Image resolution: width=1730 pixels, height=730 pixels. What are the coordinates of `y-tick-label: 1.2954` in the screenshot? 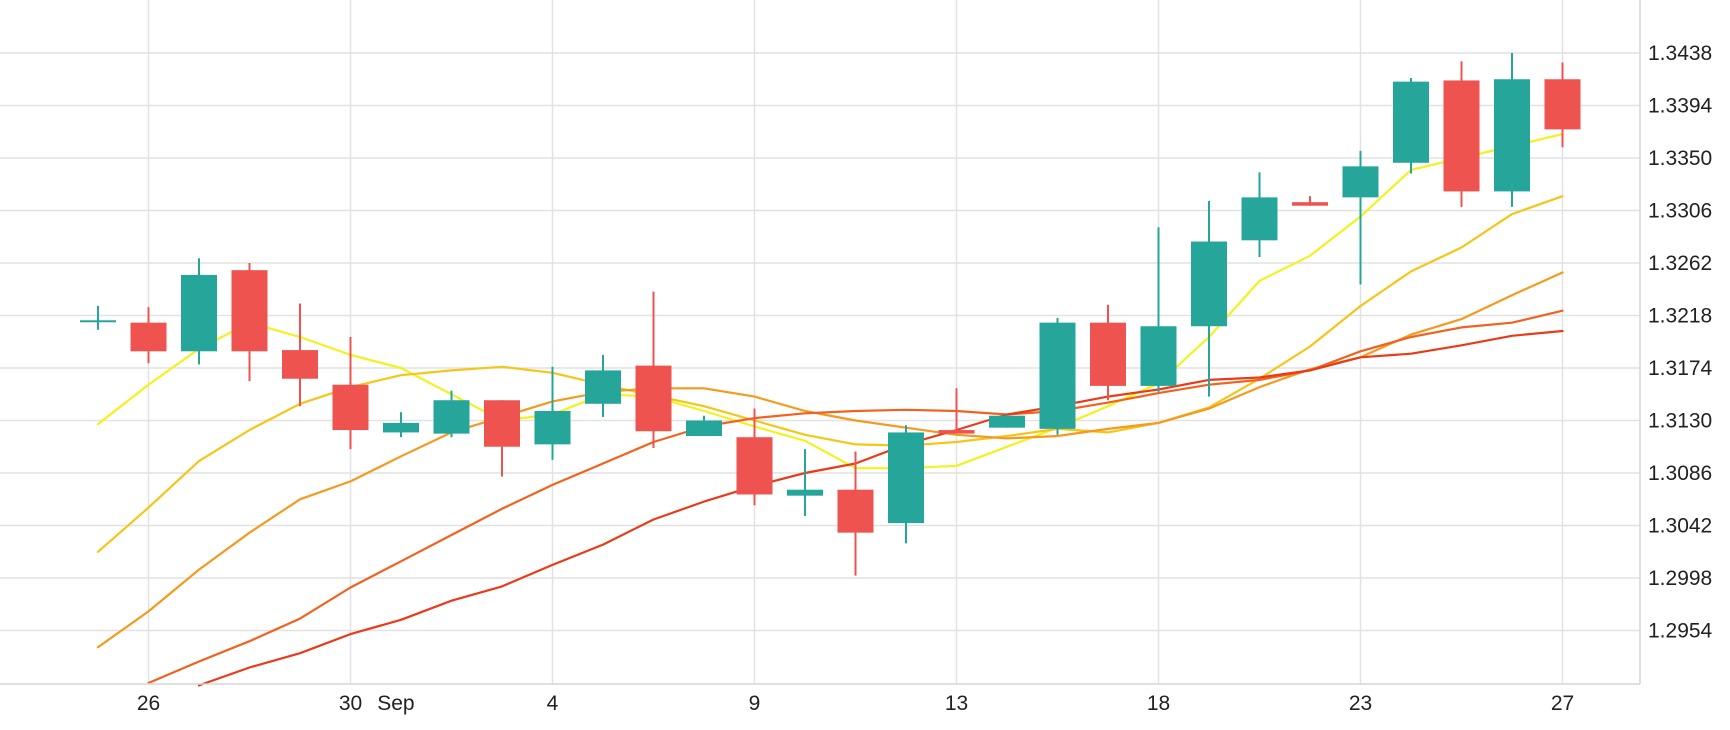 It's located at (1680, 631).